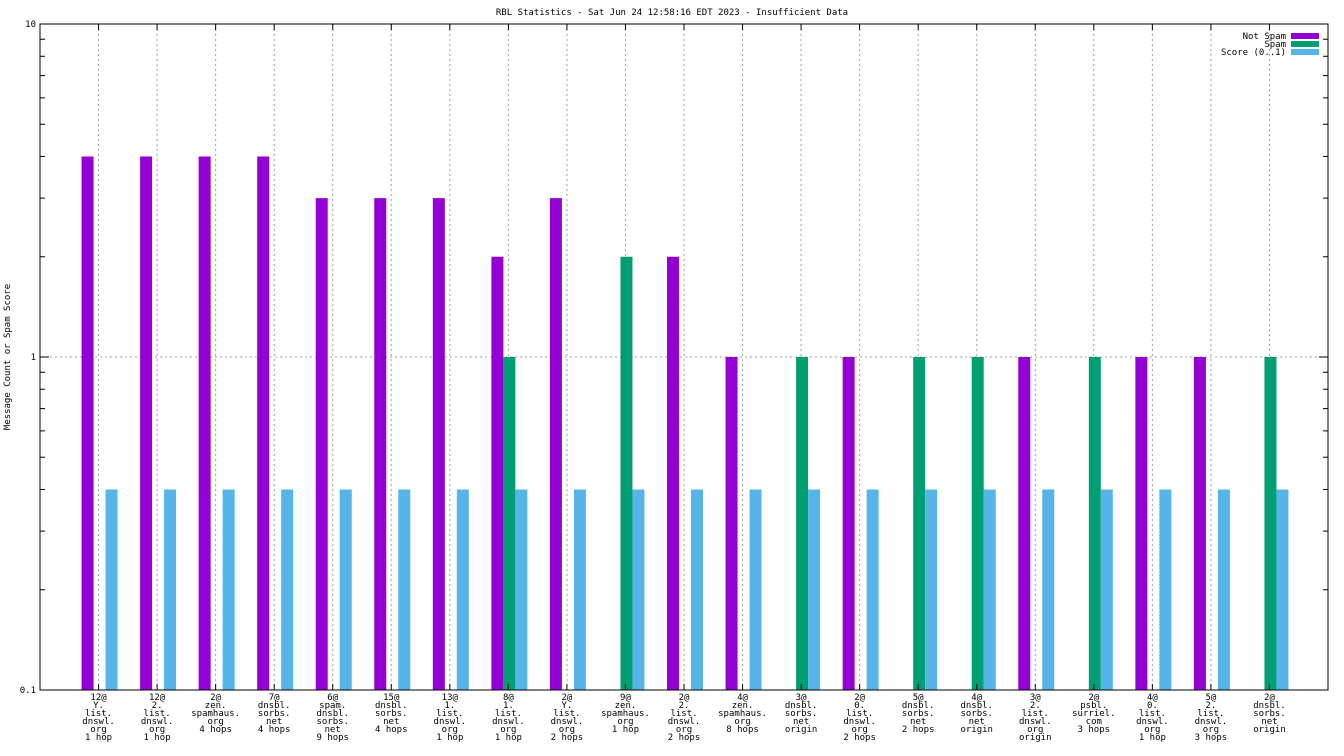 The height and width of the screenshot is (756, 1344). I want to click on x-tick-label: psbl., so click(1093, 706).